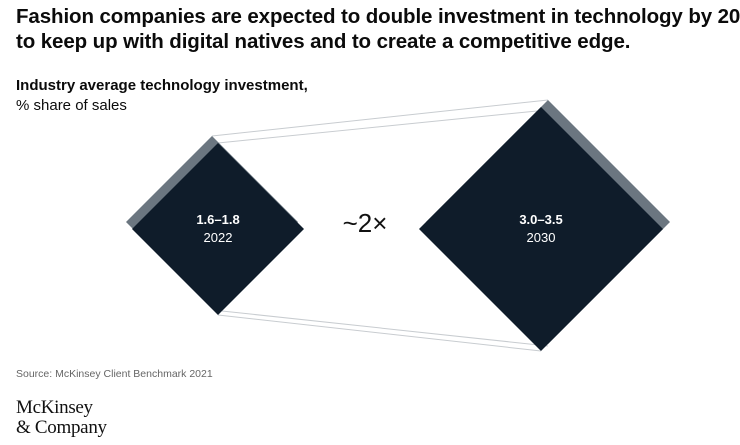  Describe the element at coordinates (365, 223) in the screenshot. I see `multiplier-label: ~2×` at that location.